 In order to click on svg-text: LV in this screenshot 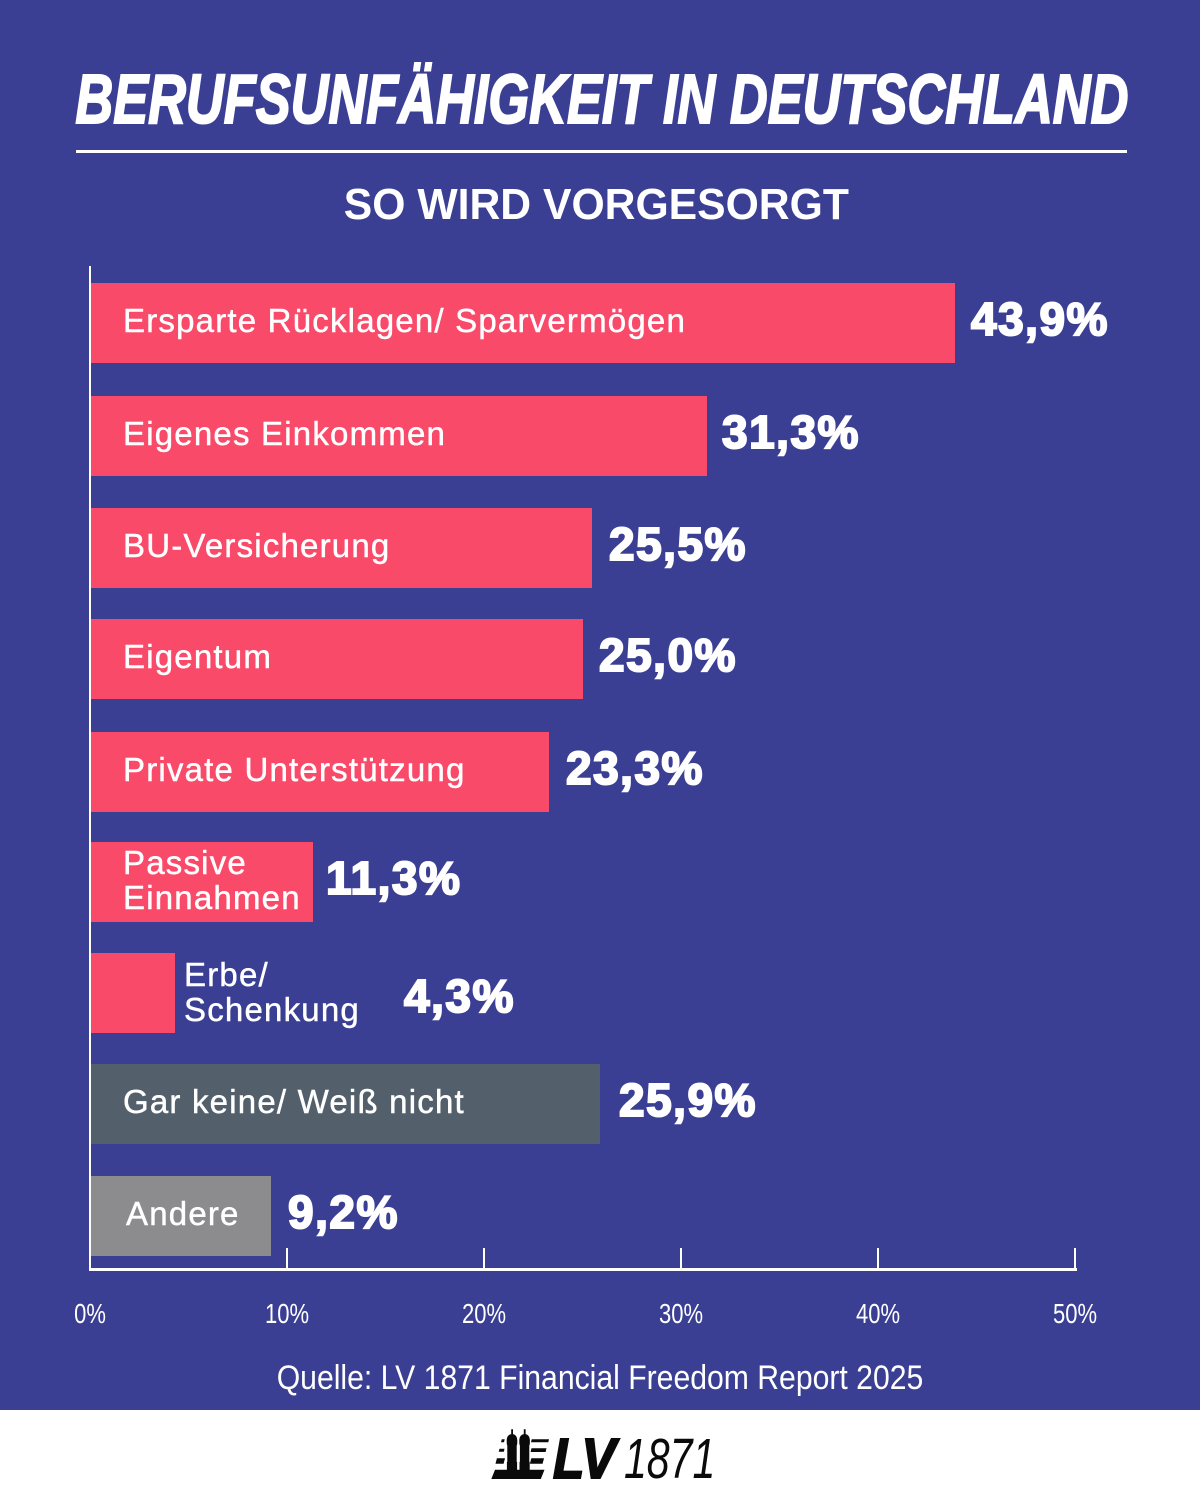, I will do `click(586, 1456)`.